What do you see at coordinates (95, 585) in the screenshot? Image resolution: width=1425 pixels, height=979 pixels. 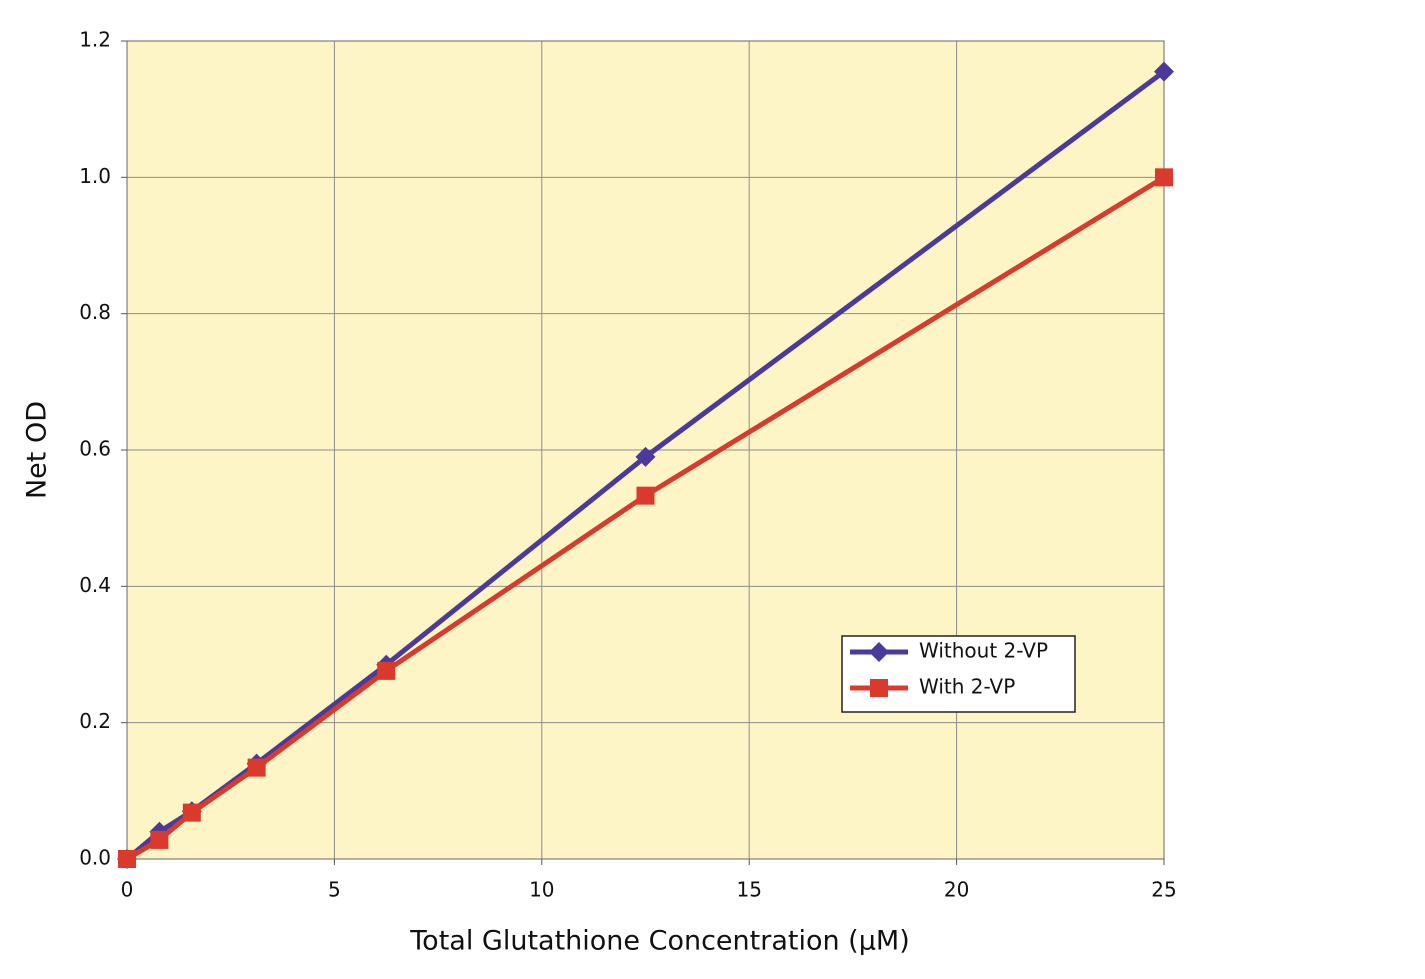 I see `y-tick-label: 0.4` at bounding box center [95, 585].